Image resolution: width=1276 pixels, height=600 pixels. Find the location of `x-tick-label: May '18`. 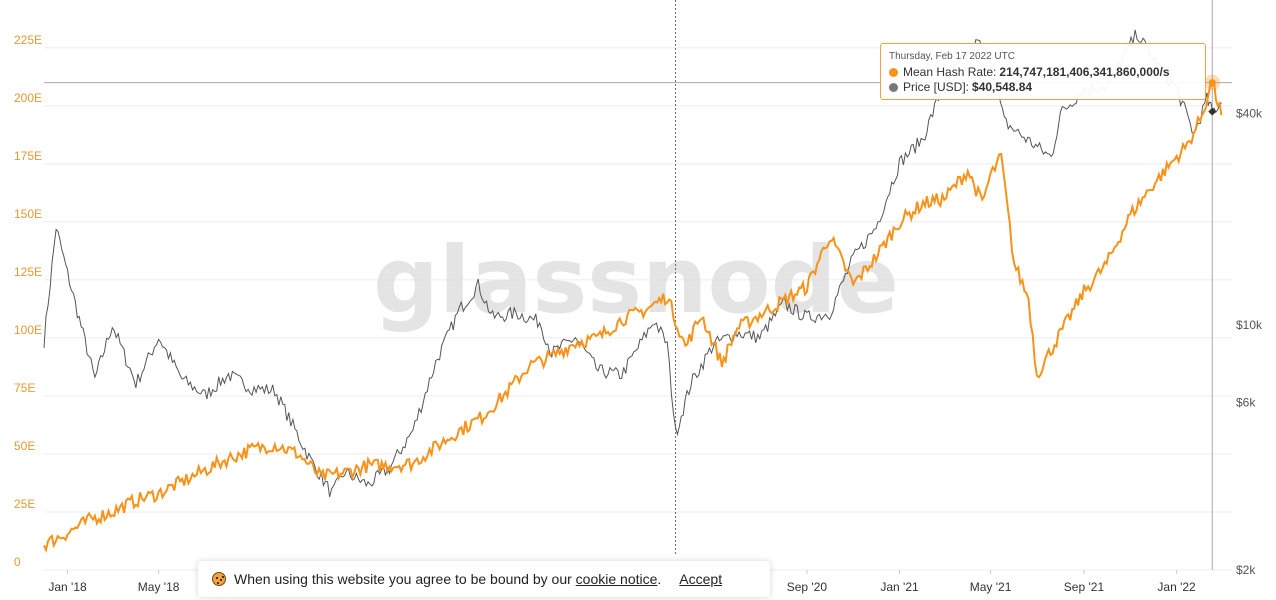

x-tick-label: May '18 is located at coordinates (159, 587).